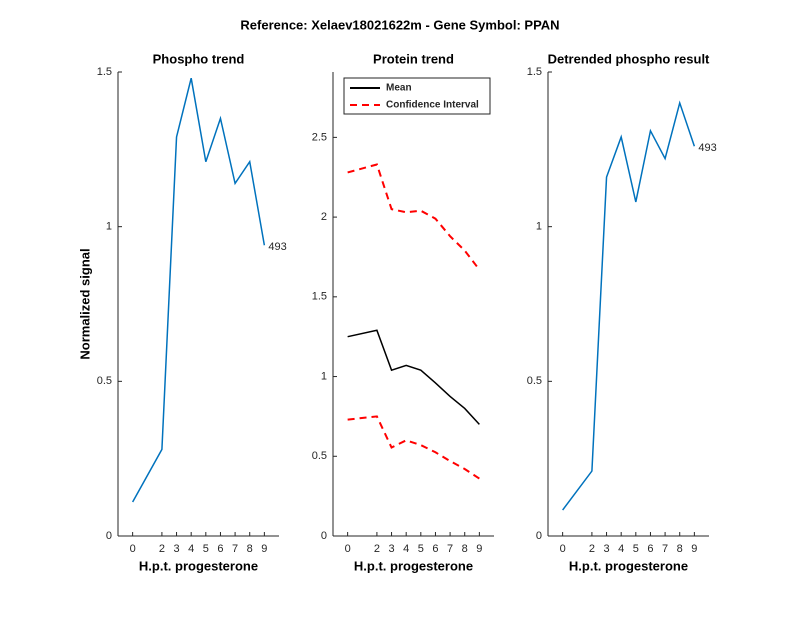 Image resolution: width=800 pixels, height=618 pixels. Describe the element at coordinates (432, 105) in the screenshot. I see `legend-label: Confidence Interval` at that location.